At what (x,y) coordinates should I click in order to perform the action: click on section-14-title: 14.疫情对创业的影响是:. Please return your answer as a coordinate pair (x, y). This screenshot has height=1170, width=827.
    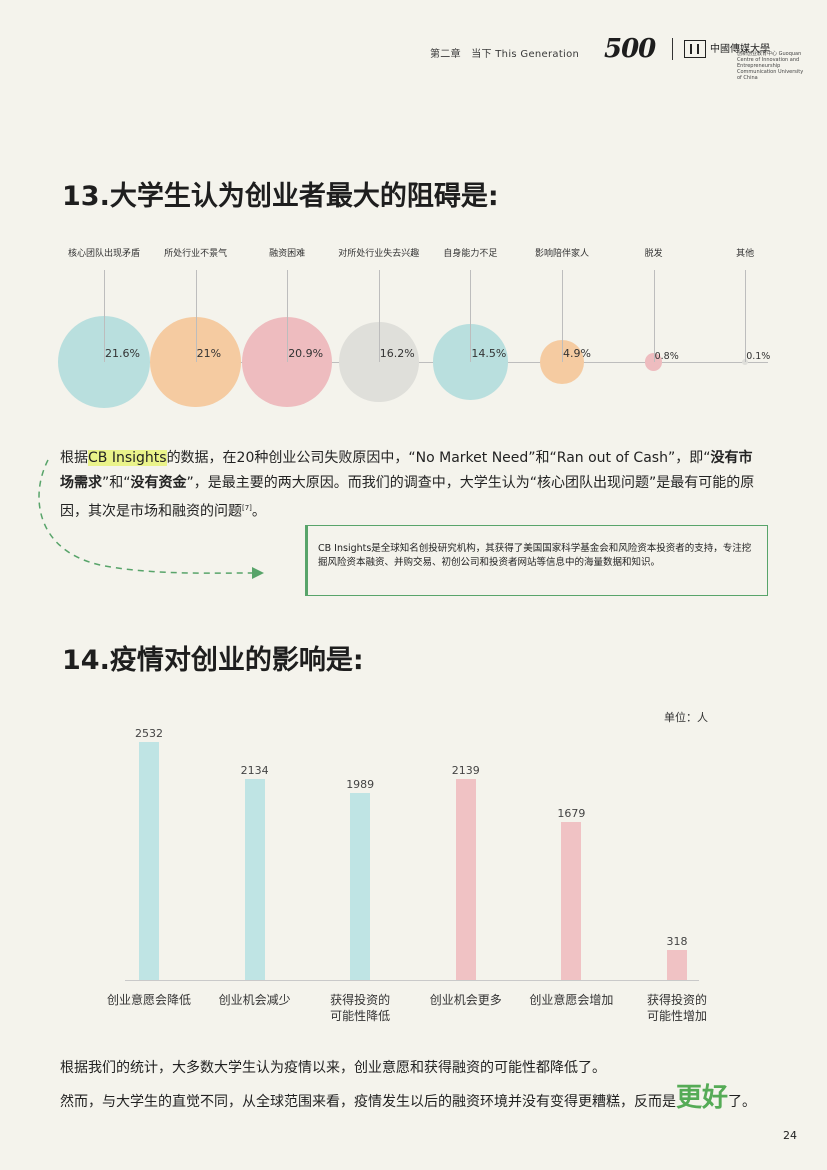
    Looking at the image, I should click on (213, 660).